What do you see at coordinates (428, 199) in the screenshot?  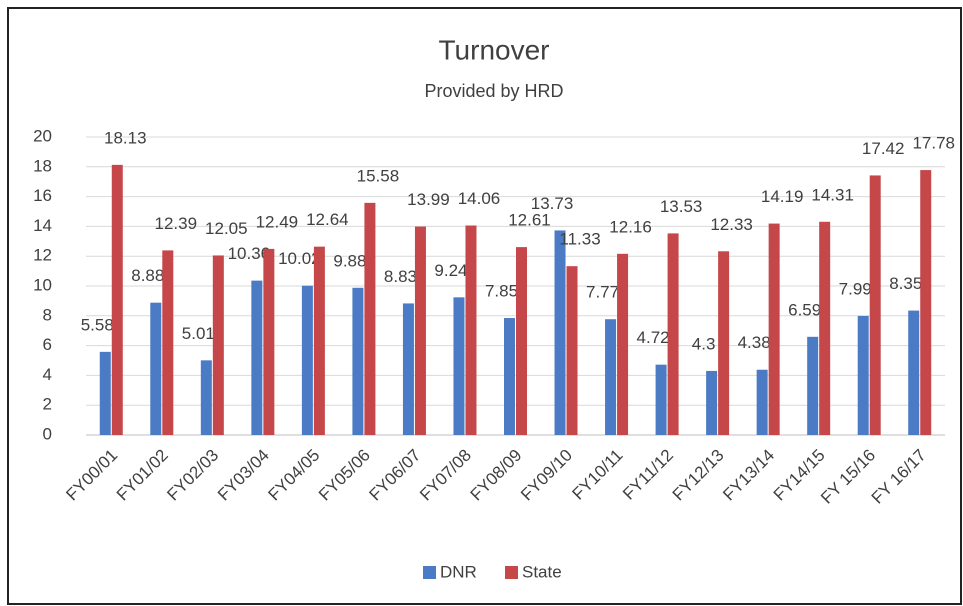 I see `data-label: 13.99` at bounding box center [428, 199].